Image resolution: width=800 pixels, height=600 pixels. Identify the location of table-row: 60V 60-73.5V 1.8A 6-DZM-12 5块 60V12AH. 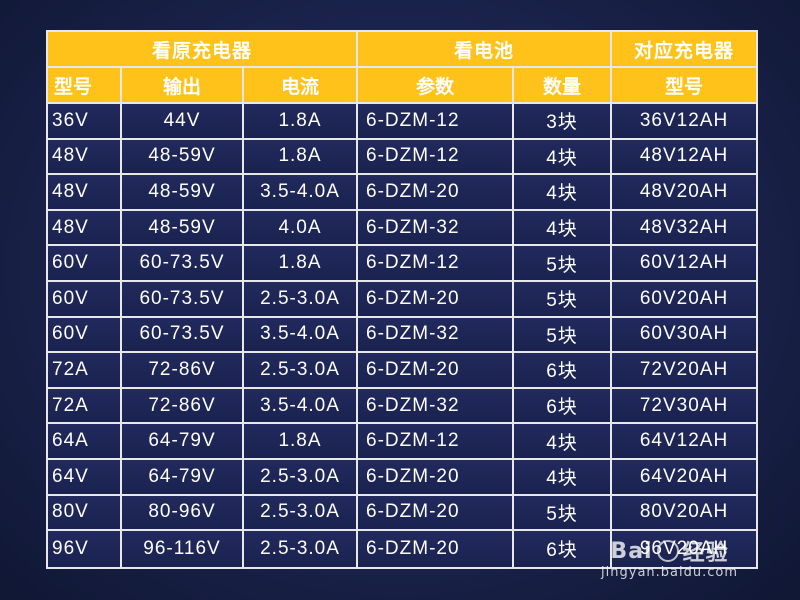
(402, 264).